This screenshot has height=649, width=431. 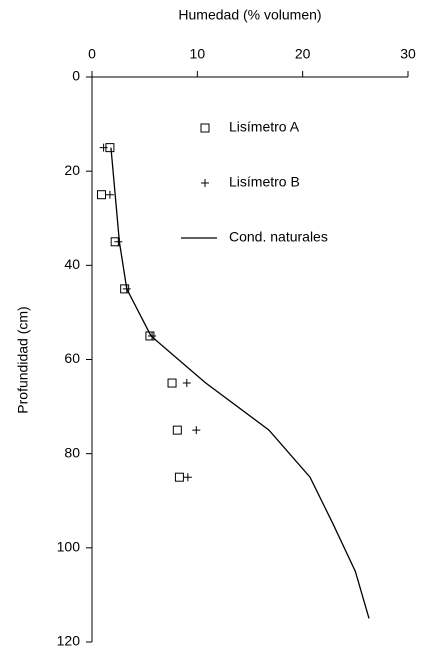 What do you see at coordinates (264, 182) in the screenshot?
I see `legend-label: Lisímetro B` at bounding box center [264, 182].